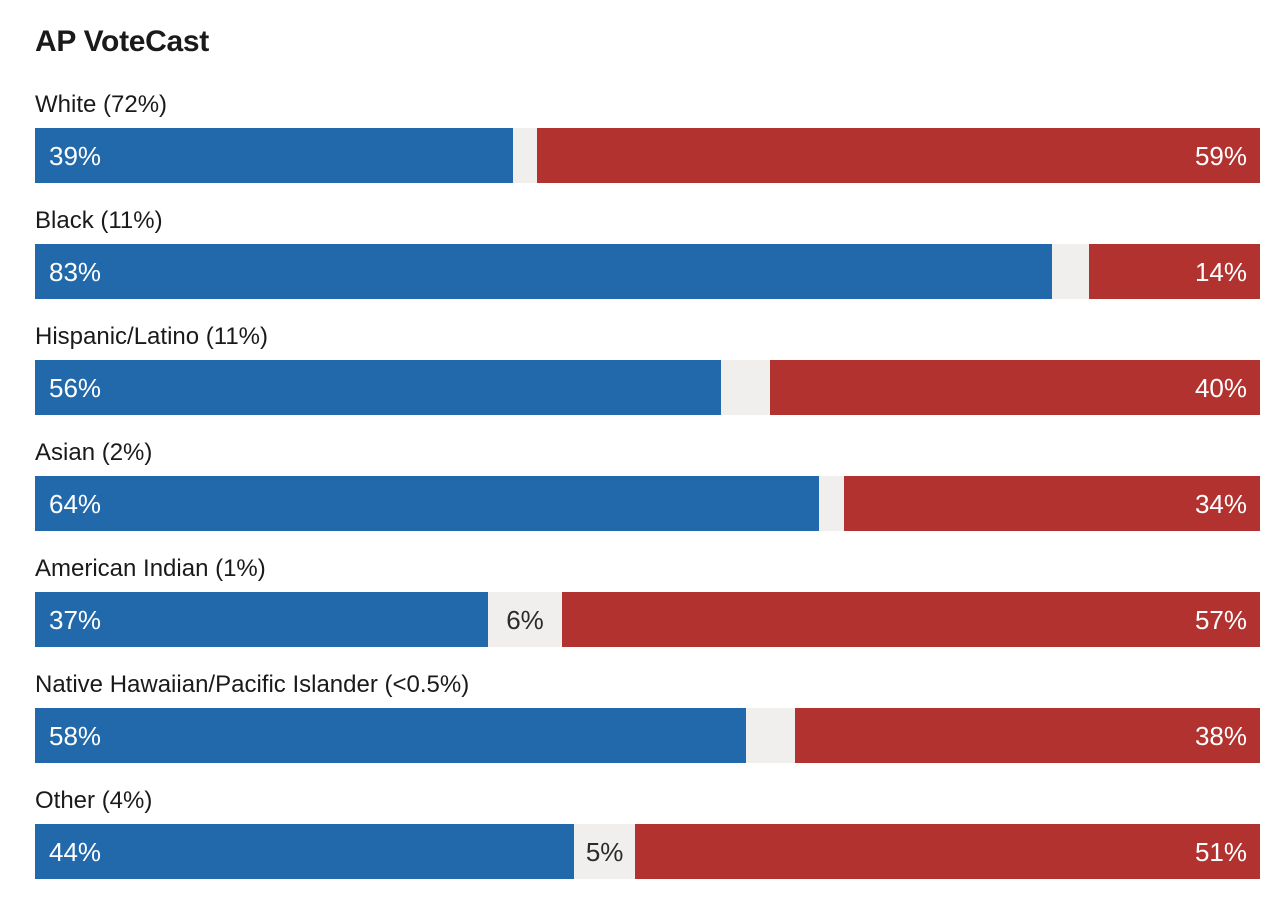 The width and height of the screenshot is (1280, 914). I want to click on red-value-label: 59%, so click(1220, 155).